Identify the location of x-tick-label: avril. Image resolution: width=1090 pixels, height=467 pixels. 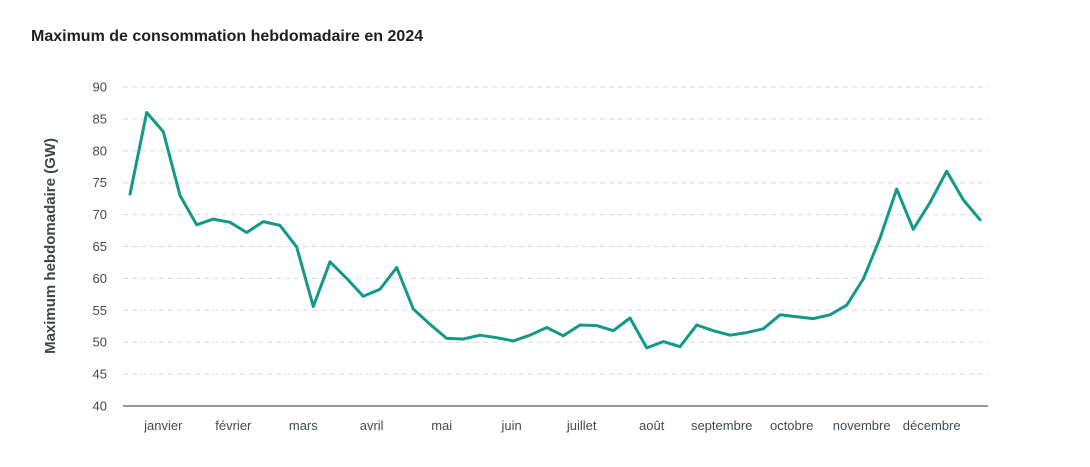
(372, 425).